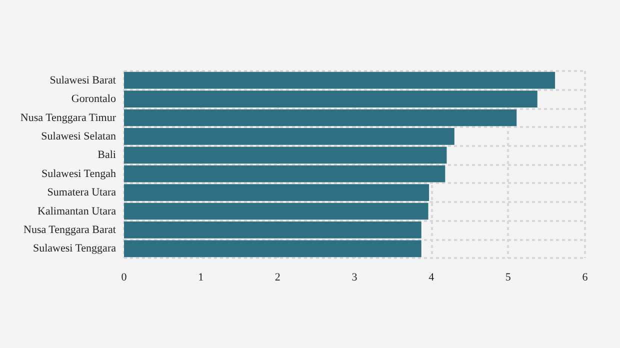 This screenshot has height=348, width=620. What do you see at coordinates (585, 278) in the screenshot?
I see `x-tick-label: 6` at bounding box center [585, 278].